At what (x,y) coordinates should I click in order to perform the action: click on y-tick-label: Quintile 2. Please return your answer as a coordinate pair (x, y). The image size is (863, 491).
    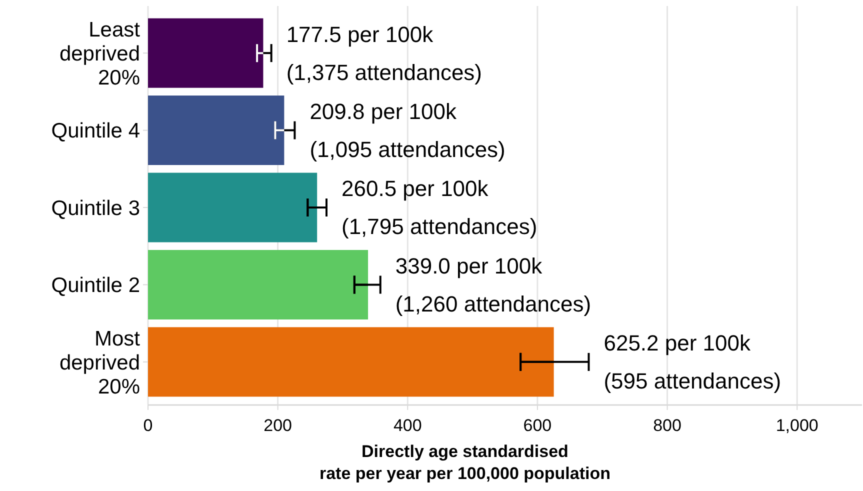
    Looking at the image, I should click on (95, 286).